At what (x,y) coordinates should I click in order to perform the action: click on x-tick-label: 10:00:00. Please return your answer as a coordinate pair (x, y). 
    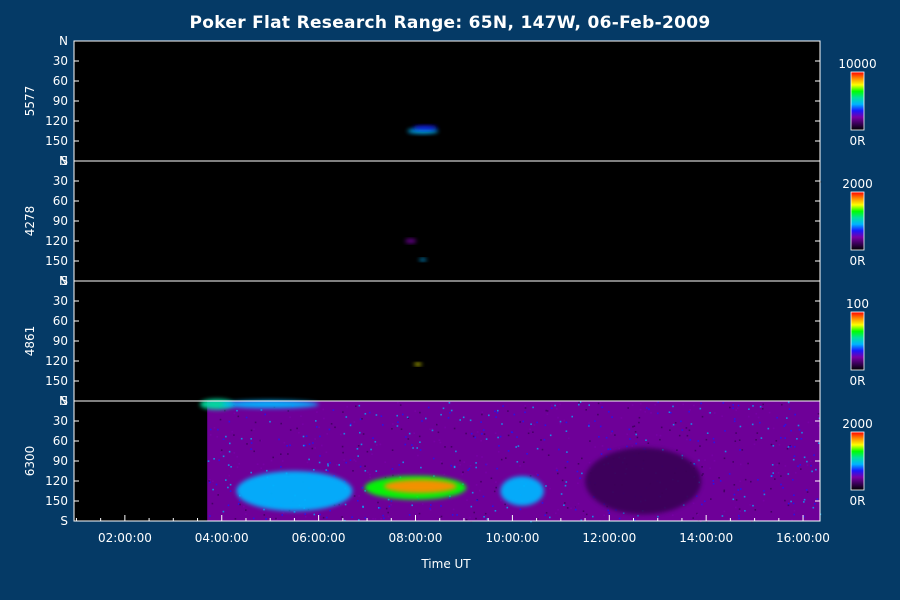
    Looking at the image, I should click on (512, 538).